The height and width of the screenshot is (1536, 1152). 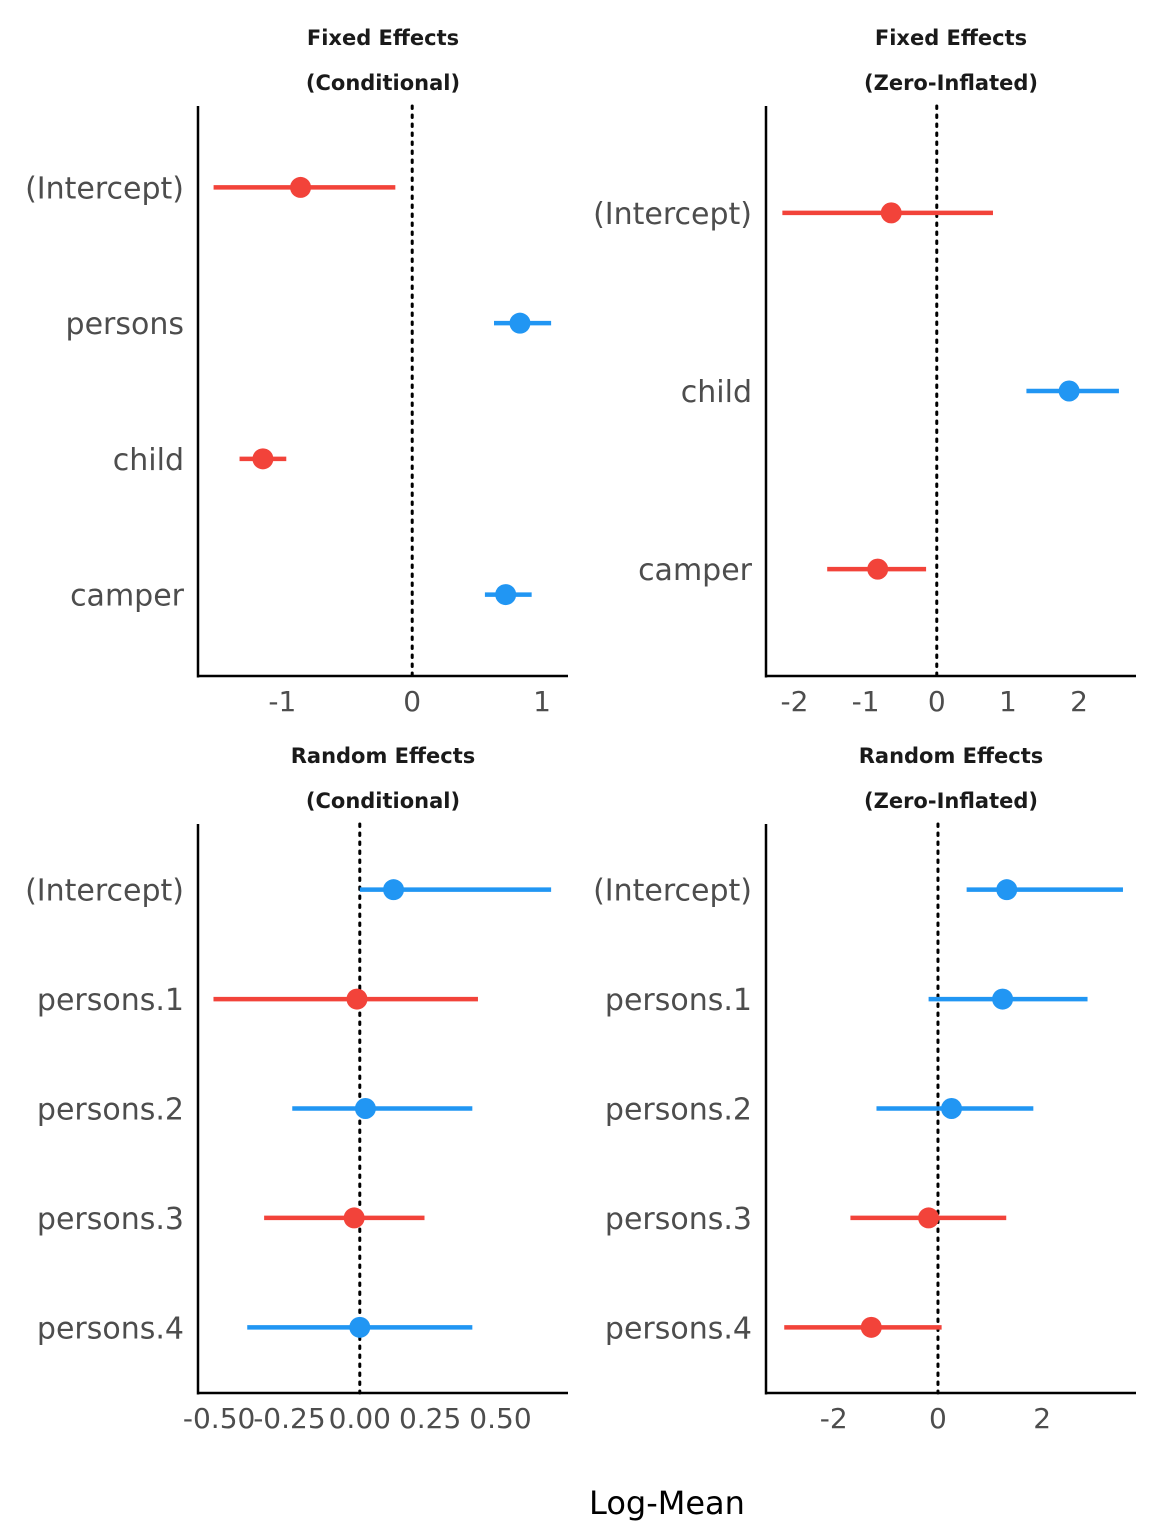 I want to click on x-tick-label: -0.25, so click(x=289, y=1418).